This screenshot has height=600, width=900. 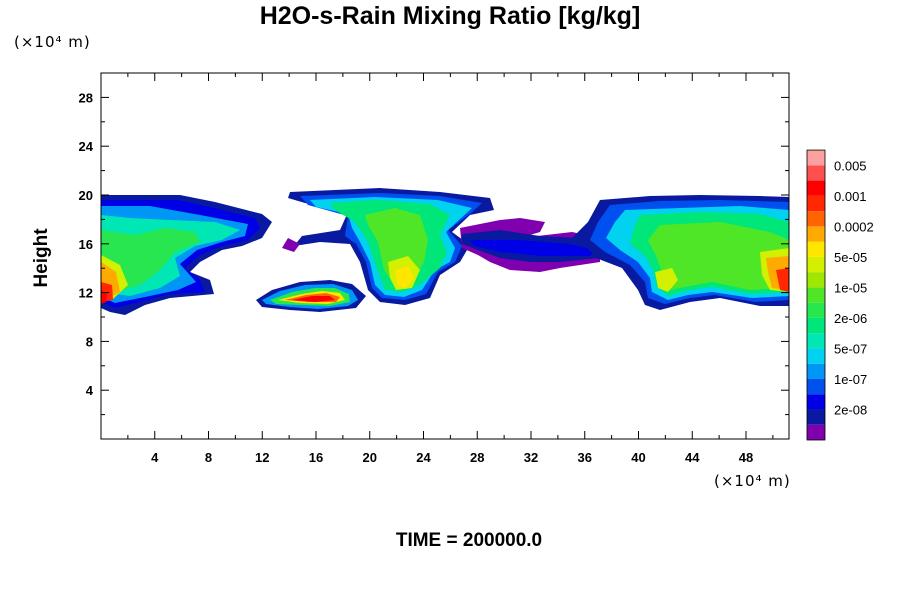 I want to click on colorbar-label: 0.0002, so click(x=854, y=226).